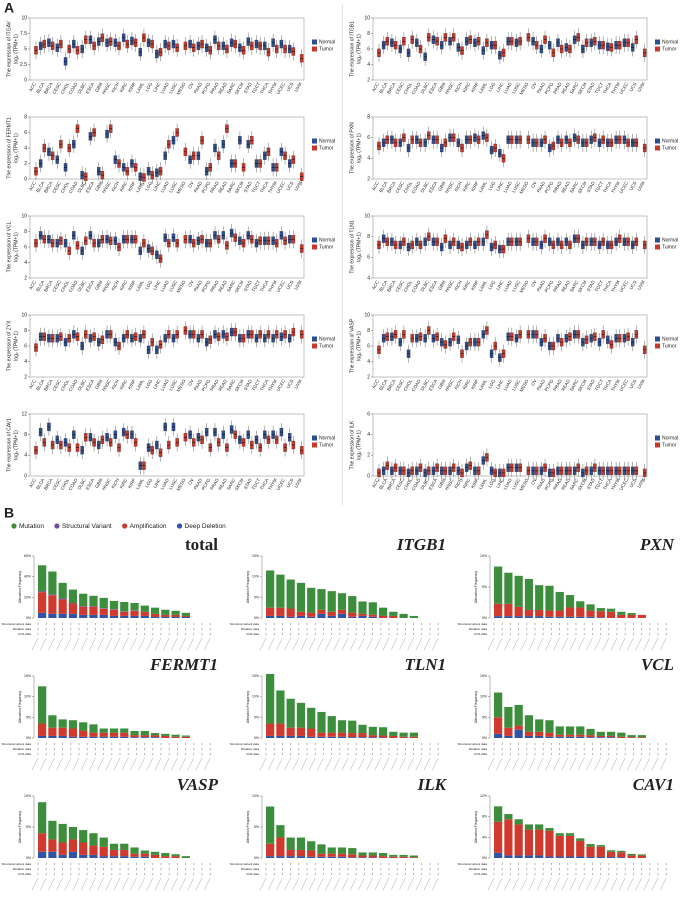 The width and height of the screenshot is (685, 902). I want to click on x-tick-label: DLBC, so click(425, 385).